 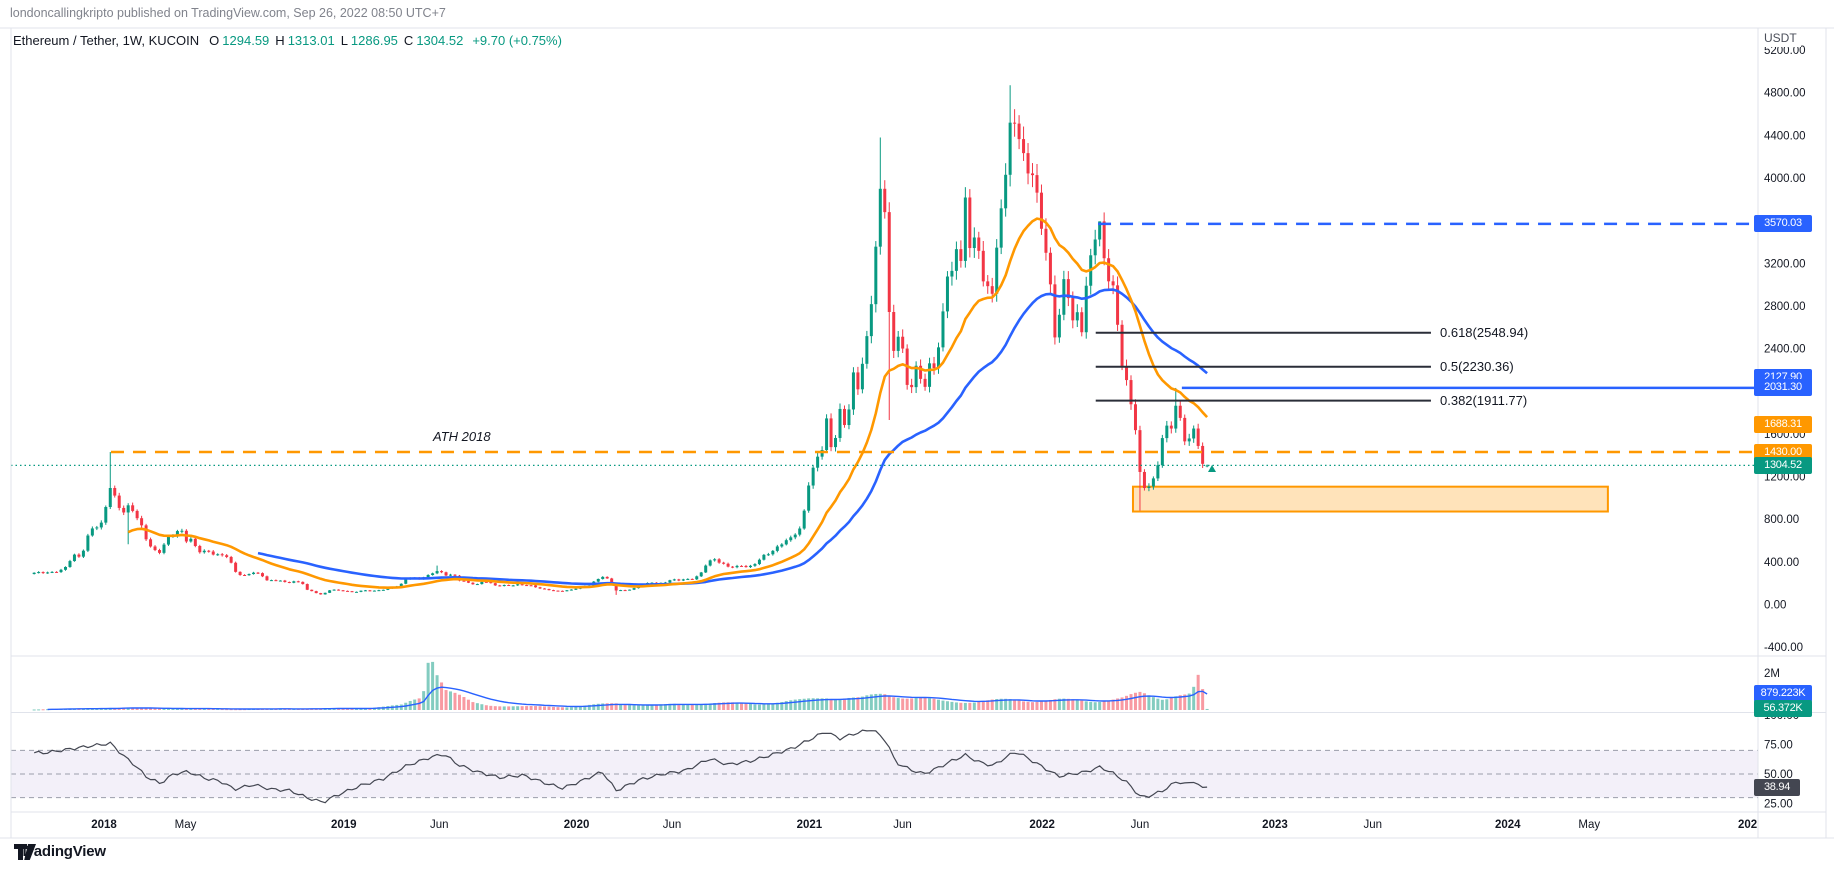 What do you see at coordinates (106, 40) in the screenshot?
I see `symbol-title: Ethereum / Tether, 1W, KUCOIN` at bounding box center [106, 40].